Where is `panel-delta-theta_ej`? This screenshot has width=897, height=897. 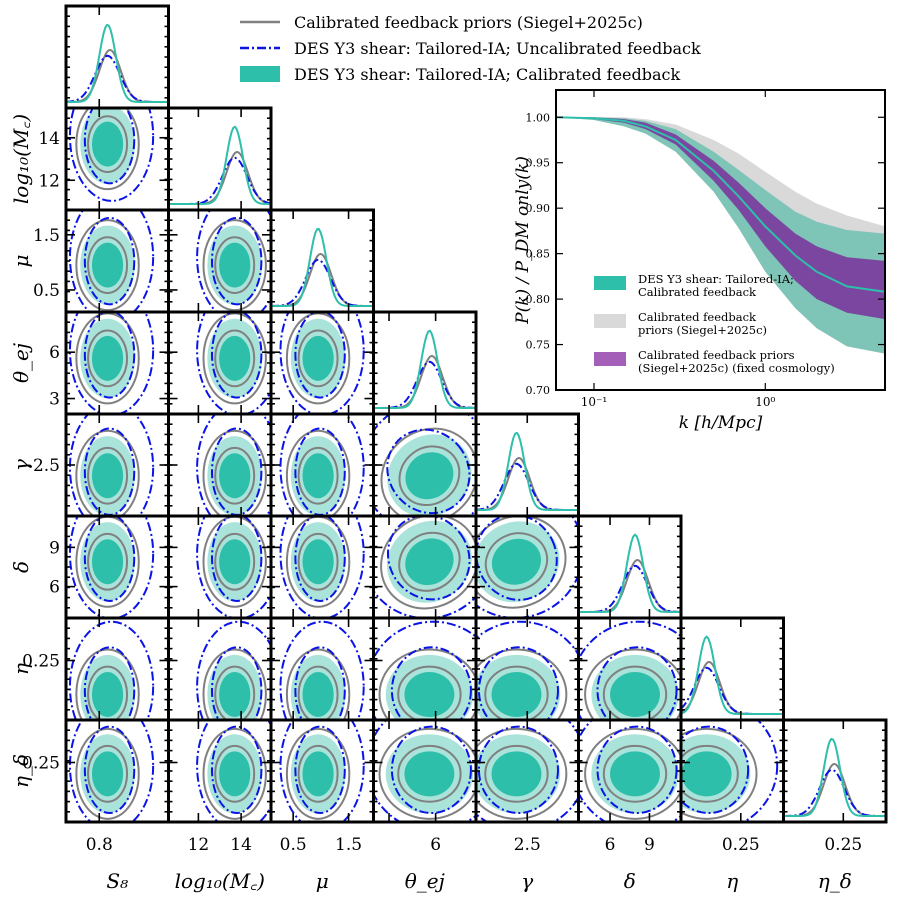
panel-delta-theta_ej is located at coordinates (425, 567).